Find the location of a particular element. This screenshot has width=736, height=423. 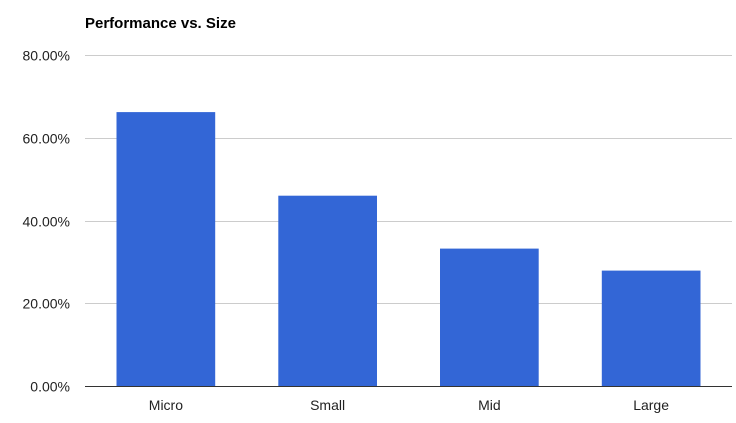

bar-mid is located at coordinates (489, 317).